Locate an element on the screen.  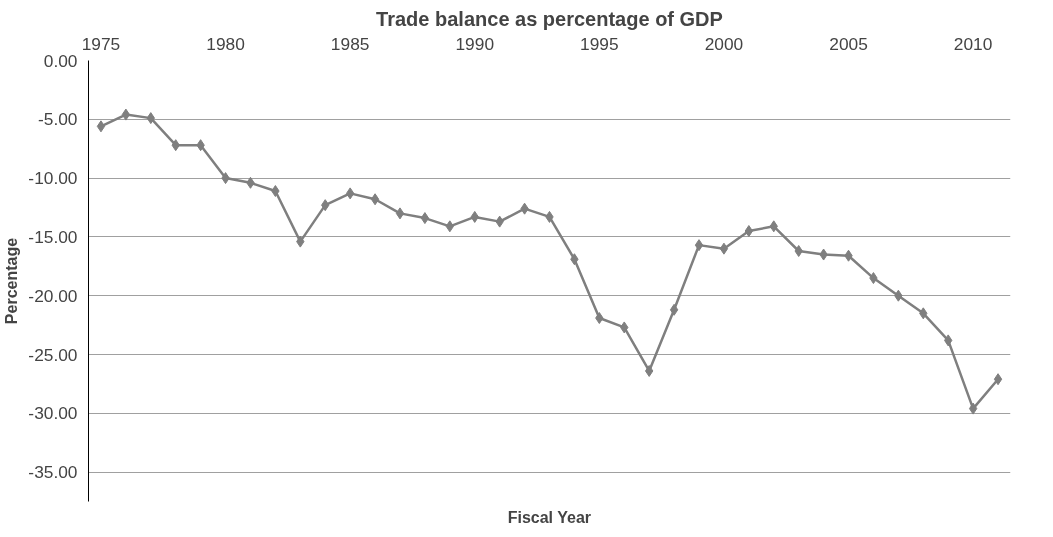
y-tick-label: 0.00 is located at coordinates (60, 60).